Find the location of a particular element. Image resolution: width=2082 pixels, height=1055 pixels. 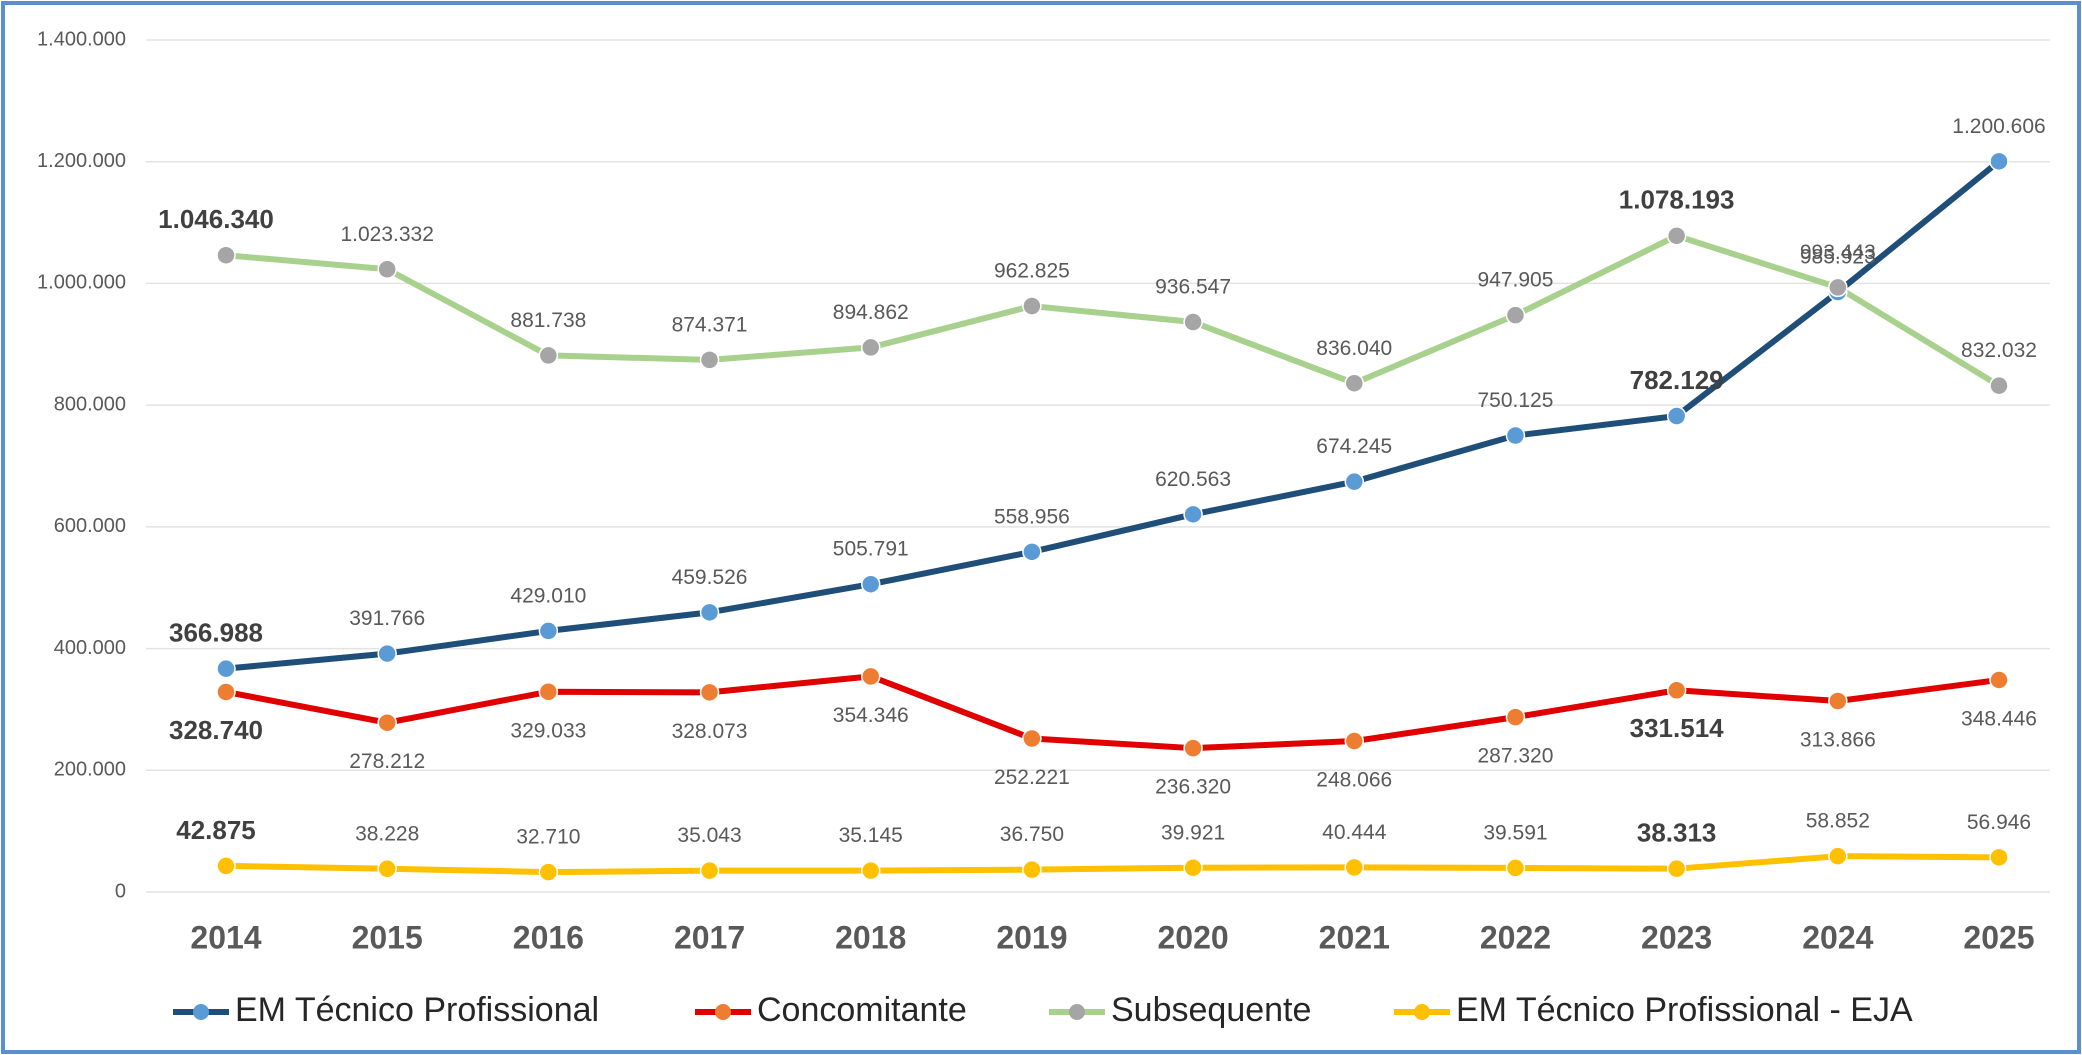

data-label: 947.905 is located at coordinates (1515, 280).